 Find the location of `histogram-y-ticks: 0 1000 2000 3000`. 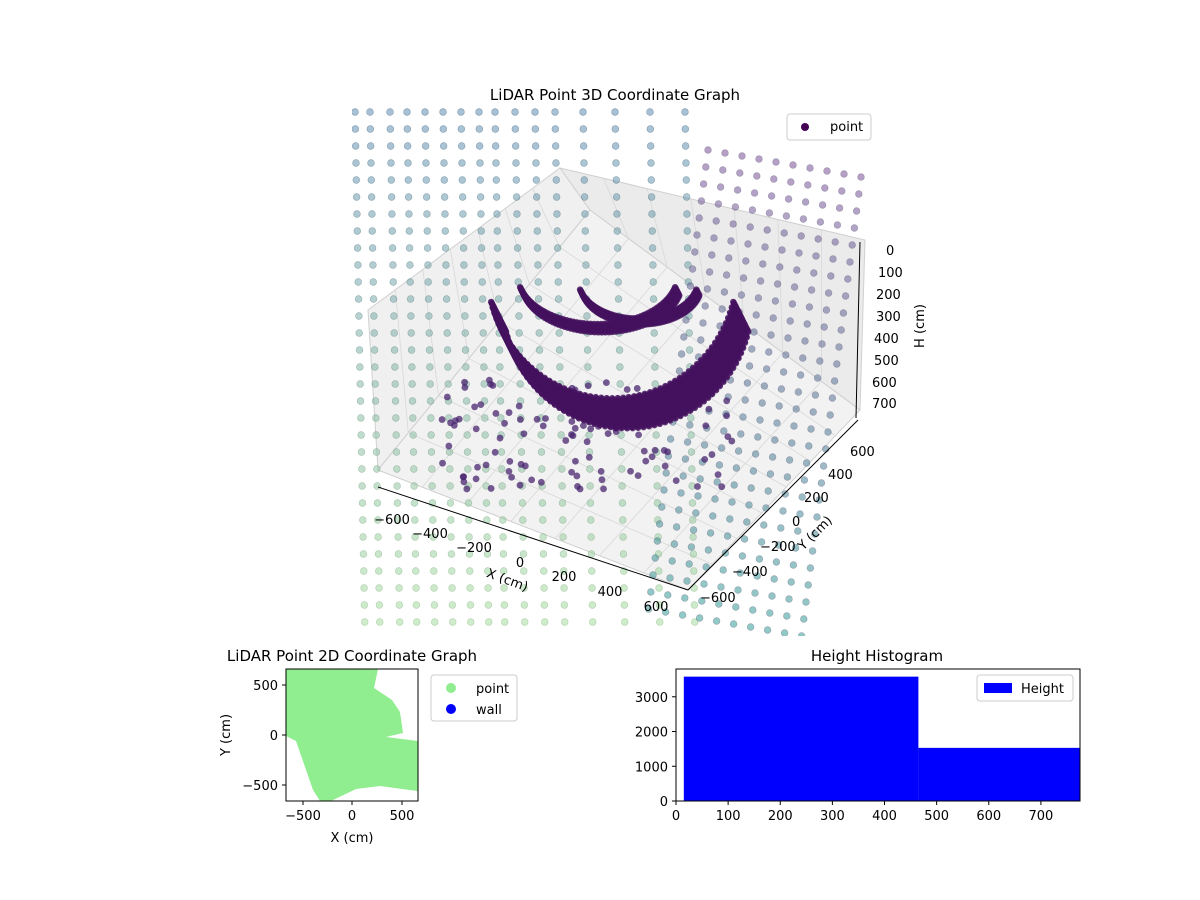

histogram-y-ticks: 0 1000 2000 3000 is located at coordinates (655, 750).